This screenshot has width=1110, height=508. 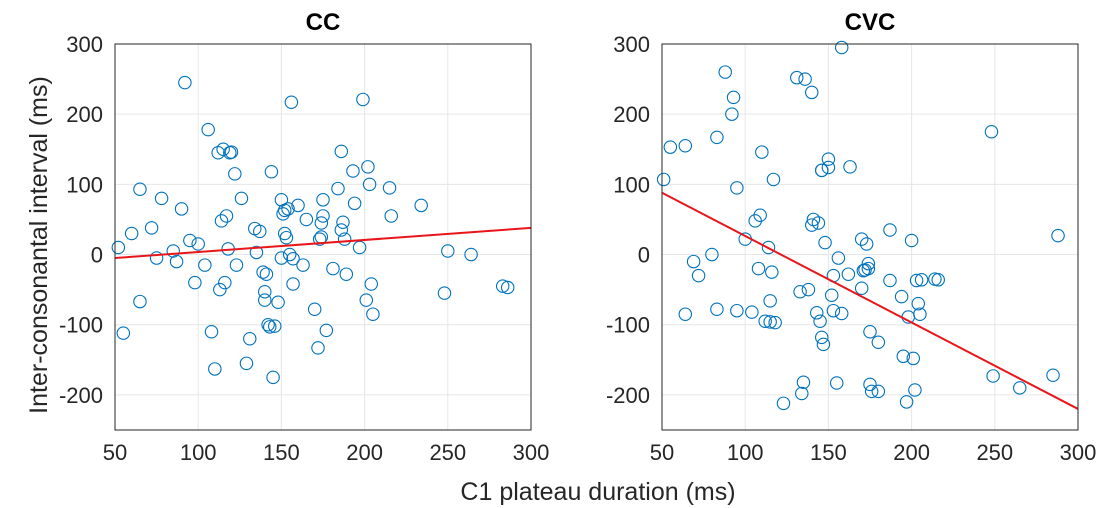 I want to click on cvc-title: CVC, so click(x=870, y=22).